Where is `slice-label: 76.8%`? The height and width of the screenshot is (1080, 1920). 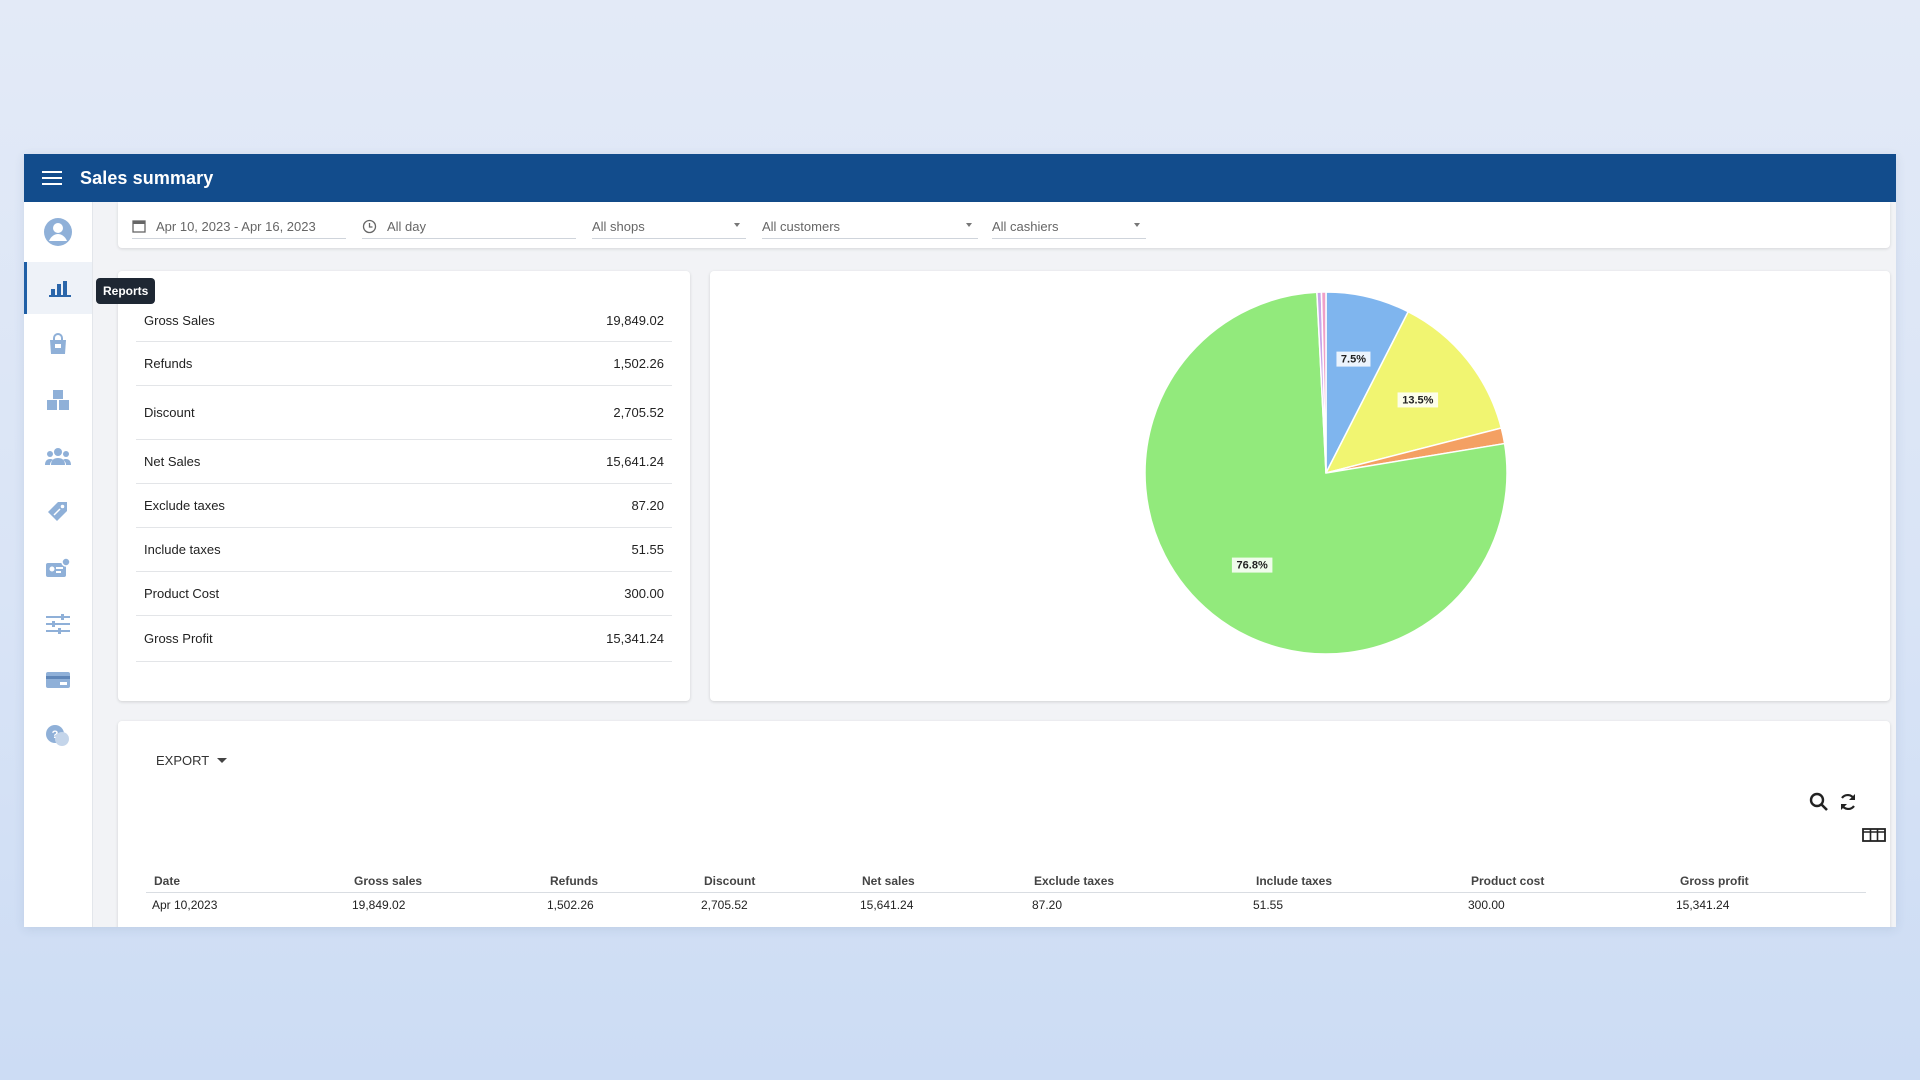 slice-label: 76.8% is located at coordinates (1252, 565).